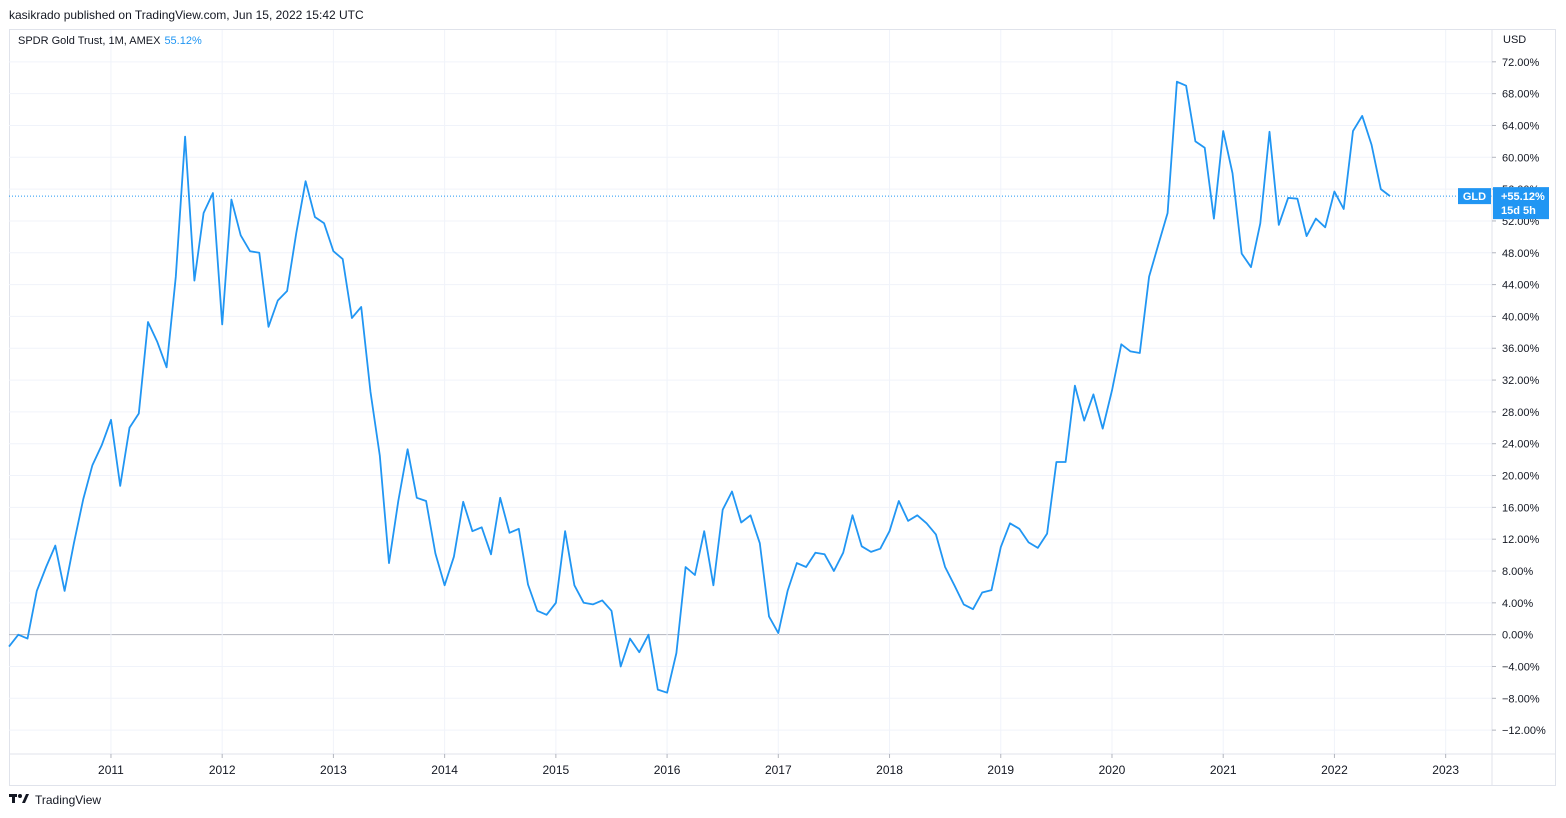 The image size is (1566, 818). Describe the element at coordinates (1521, 508) in the screenshot. I see `y-tick-label: 16.00%` at that location.